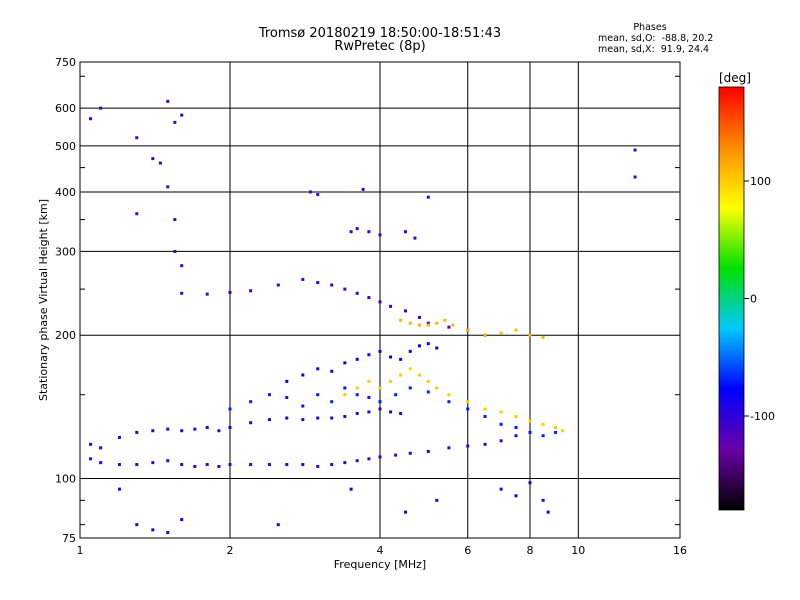  I want to click on colorbar-tick-label: -100, so click(762, 416).